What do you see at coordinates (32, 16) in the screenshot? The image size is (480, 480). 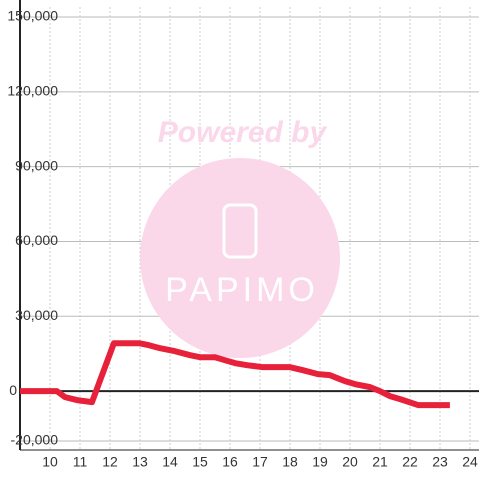 I see `y-tick-label: 150,000` at bounding box center [32, 16].